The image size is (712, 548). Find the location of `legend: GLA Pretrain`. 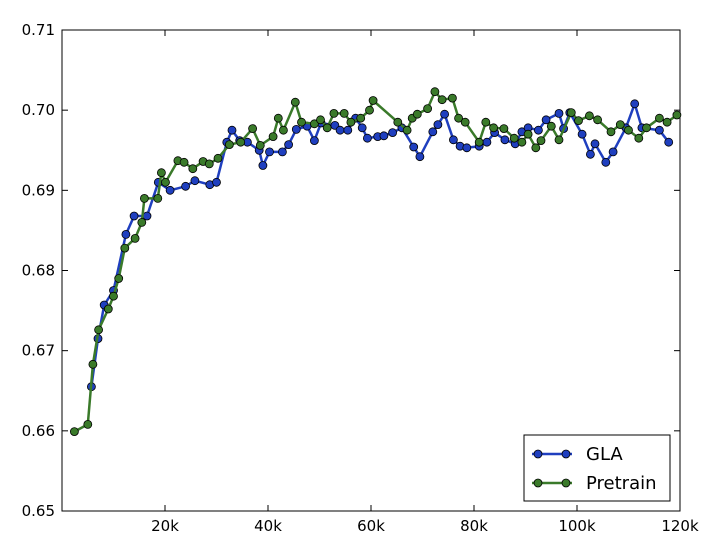

legend: GLA Pretrain is located at coordinates (597, 468).